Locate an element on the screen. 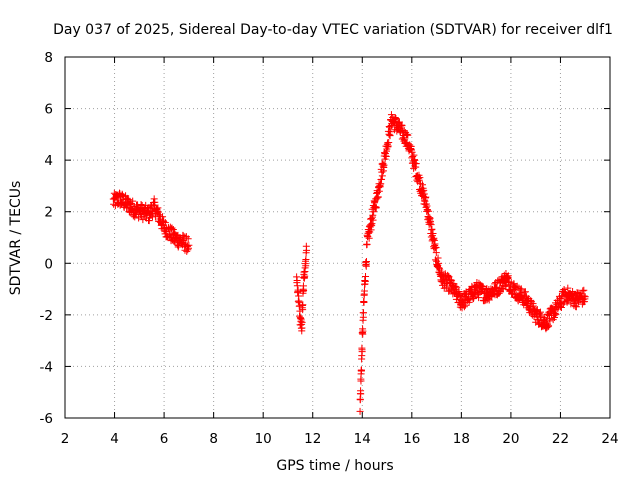 The image size is (640, 480). x-tick-label: 12 is located at coordinates (312, 439).